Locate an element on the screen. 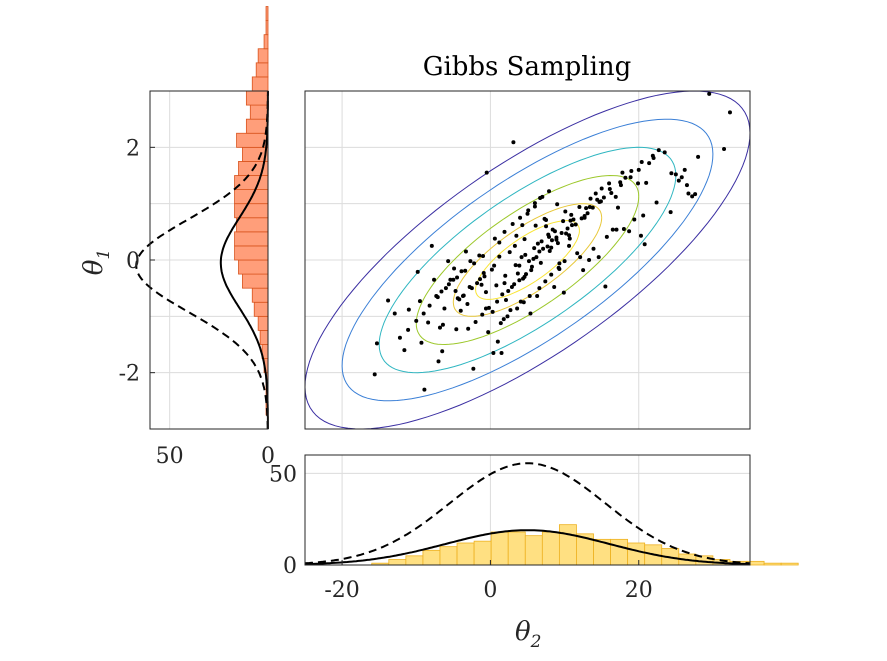  bottom-axes-frame is located at coordinates (527, 510).